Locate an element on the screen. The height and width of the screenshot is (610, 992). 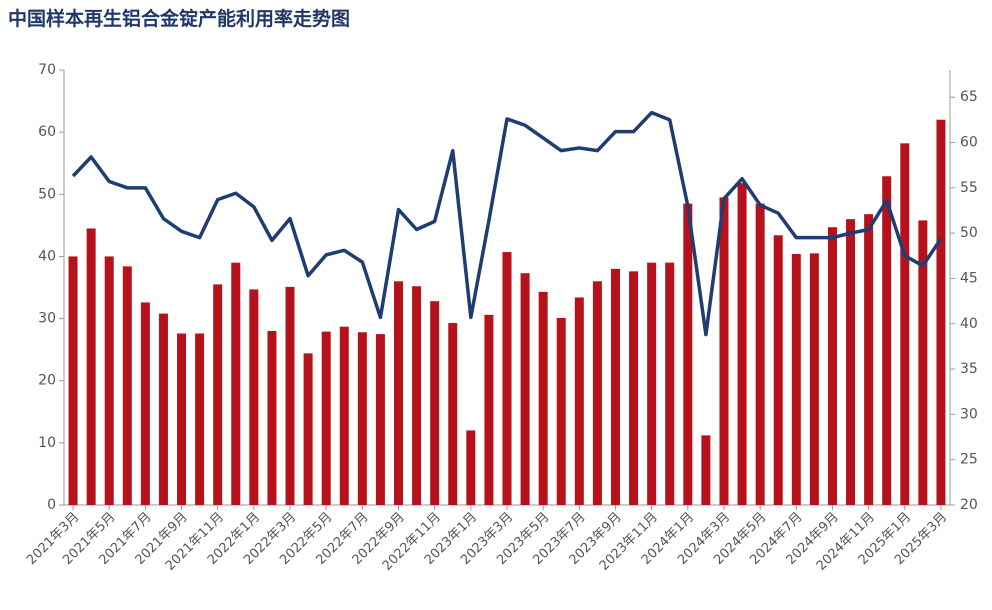
y2-tick-label: 50 is located at coordinates (969, 233).